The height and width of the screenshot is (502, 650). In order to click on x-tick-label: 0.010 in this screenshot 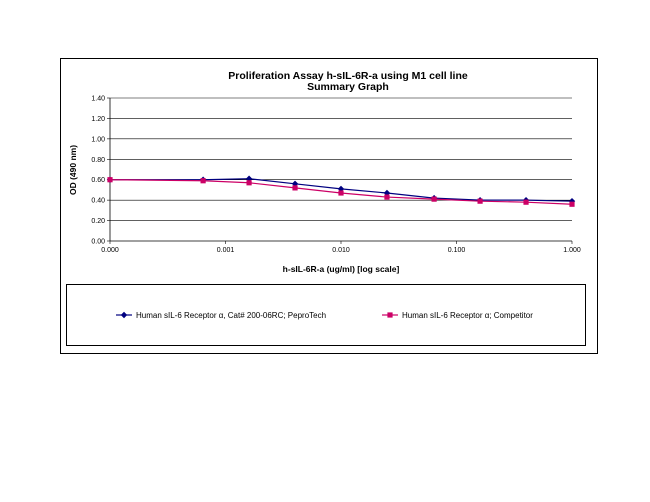, I will do `click(341, 250)`.